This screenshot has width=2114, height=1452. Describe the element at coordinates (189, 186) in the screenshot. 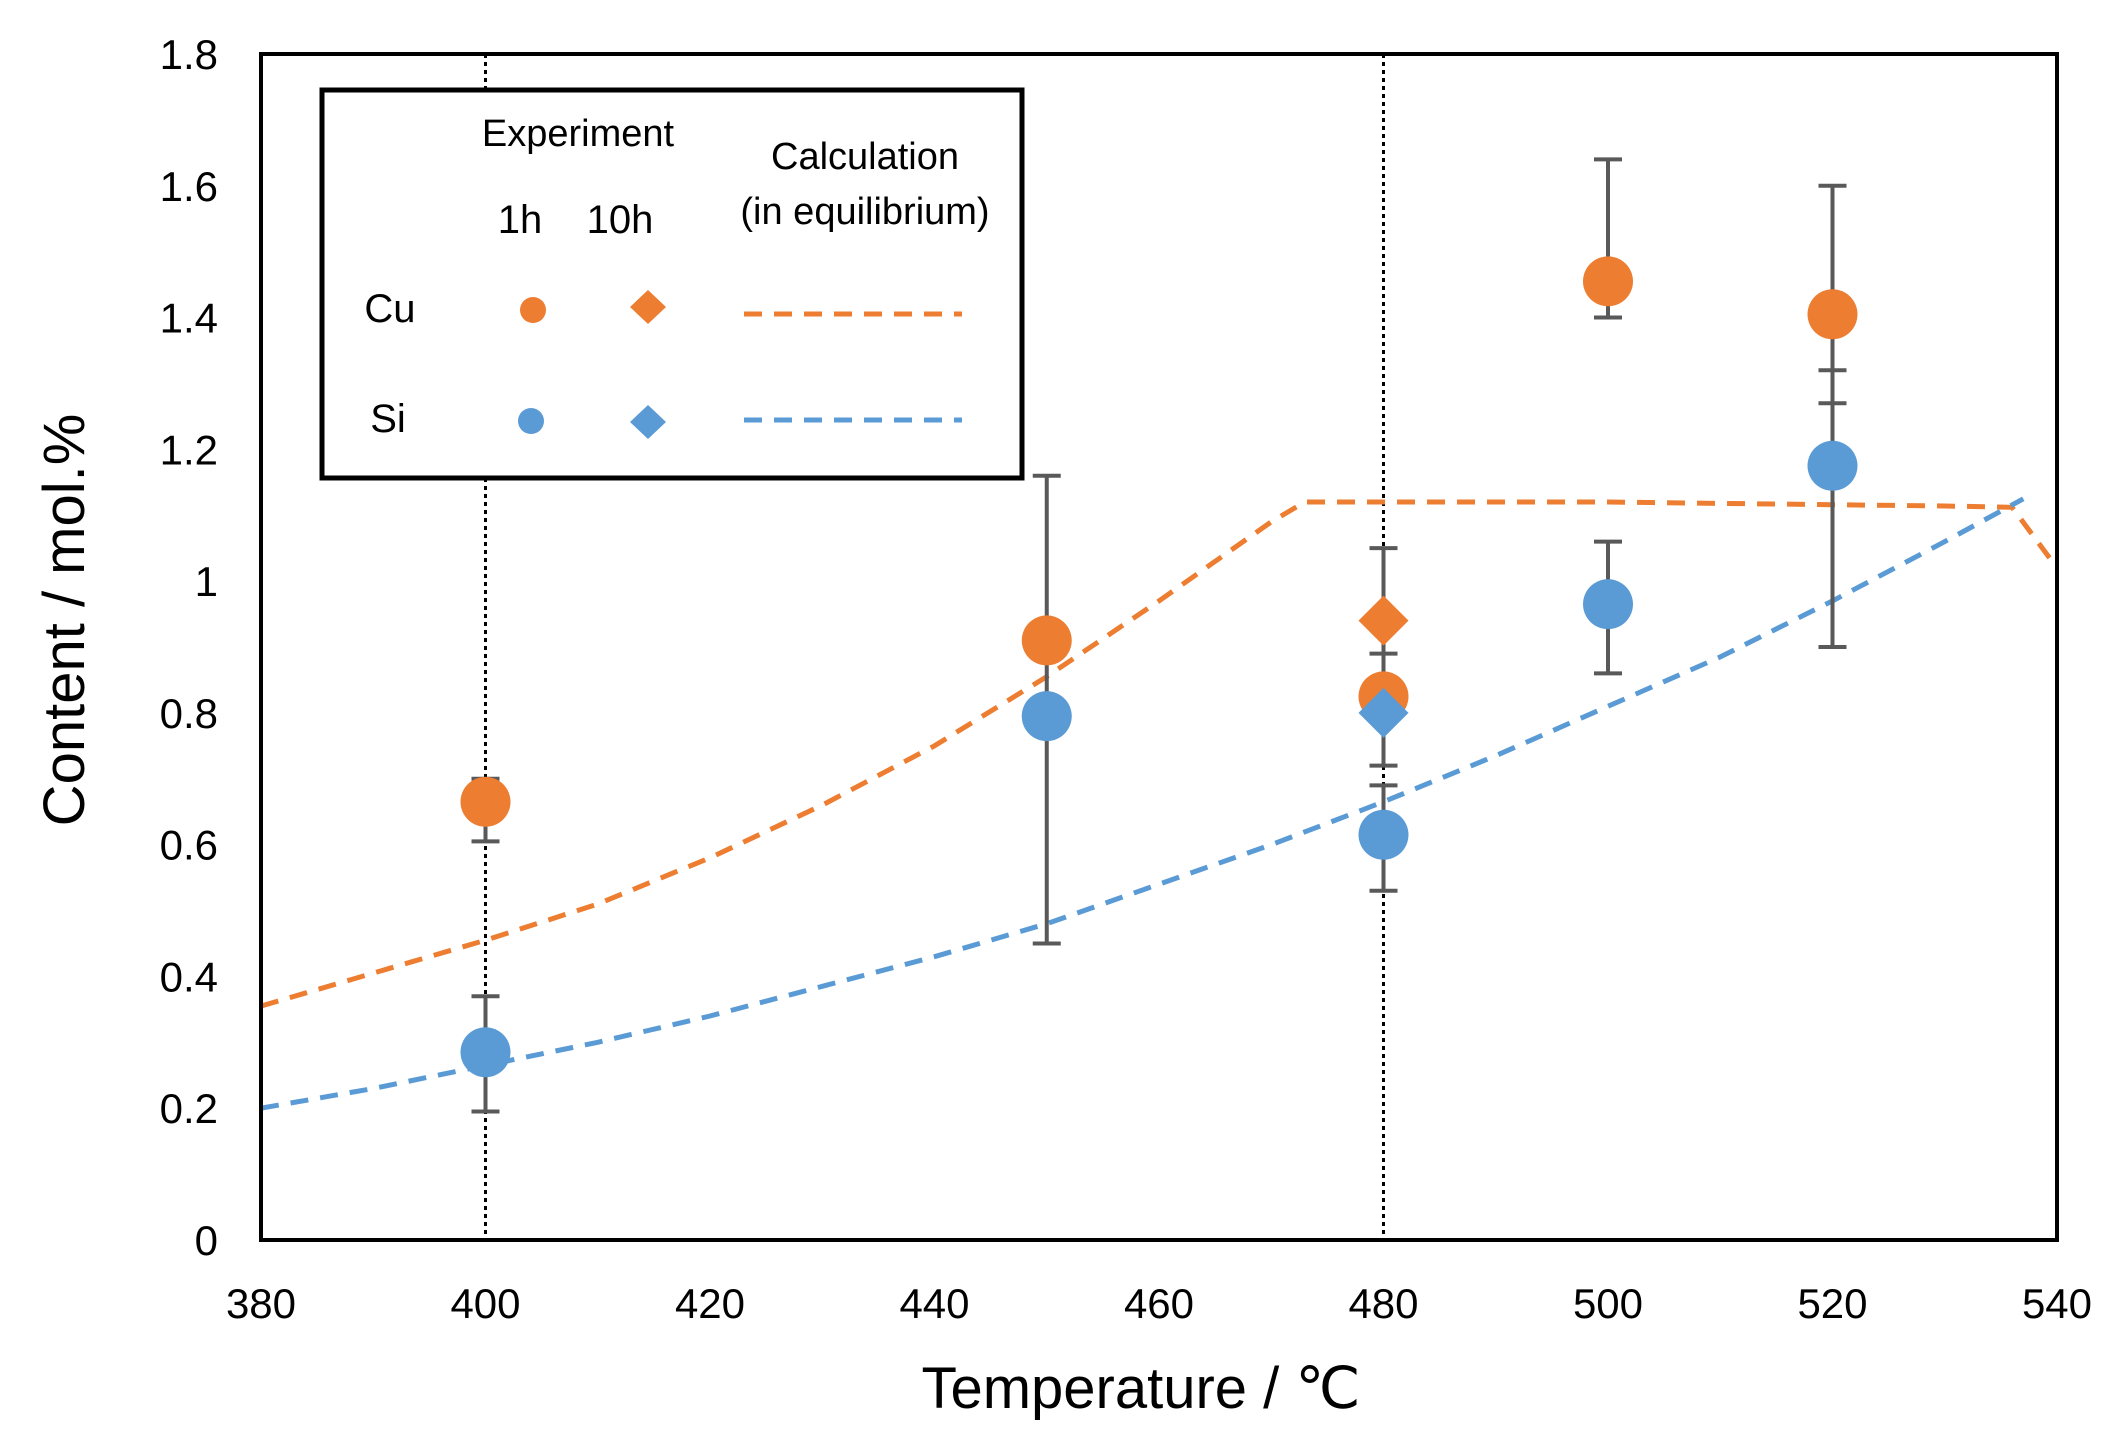

I see `y-tick-label: 1.6` at that location.